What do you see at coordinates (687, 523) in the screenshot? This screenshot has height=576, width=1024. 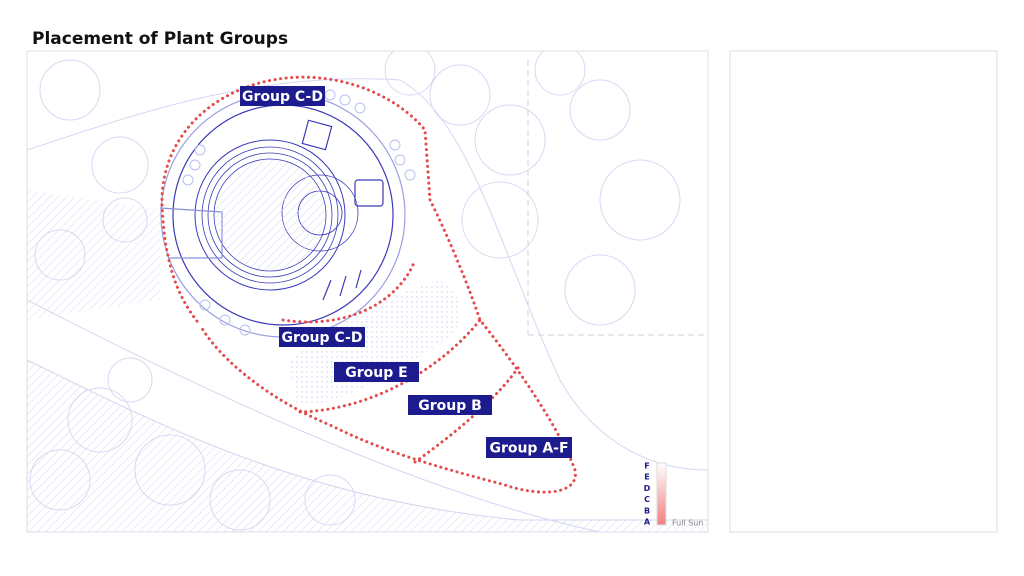 I see `legend-caption: Full Sun` at bounding box center [687, 523].